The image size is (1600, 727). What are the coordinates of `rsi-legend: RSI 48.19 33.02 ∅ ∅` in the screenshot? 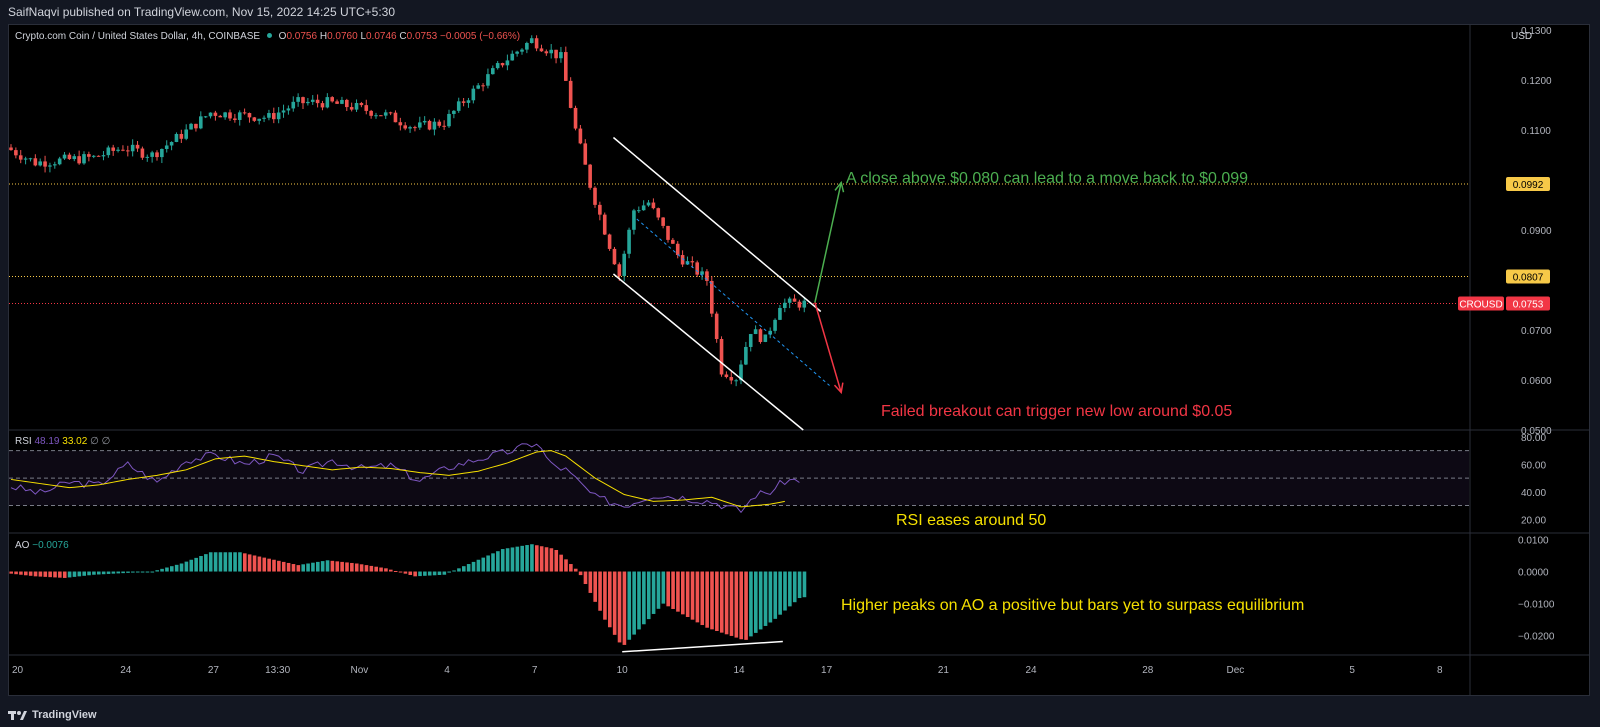 It's located at (62, 441).